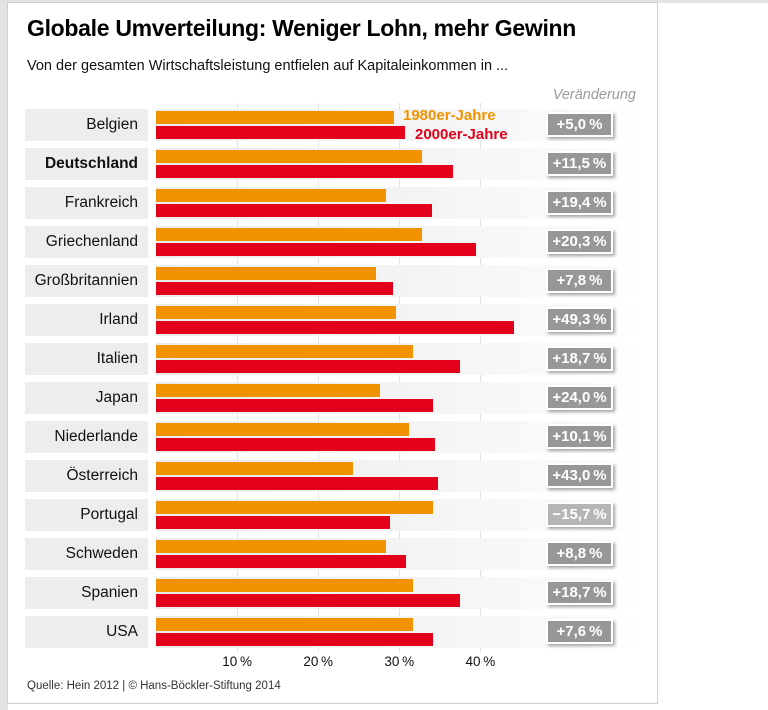  What do you see at coordinates (86, 125) in the screenshot?
I see `country-label: Belgien` at bounding box center [86, 125].